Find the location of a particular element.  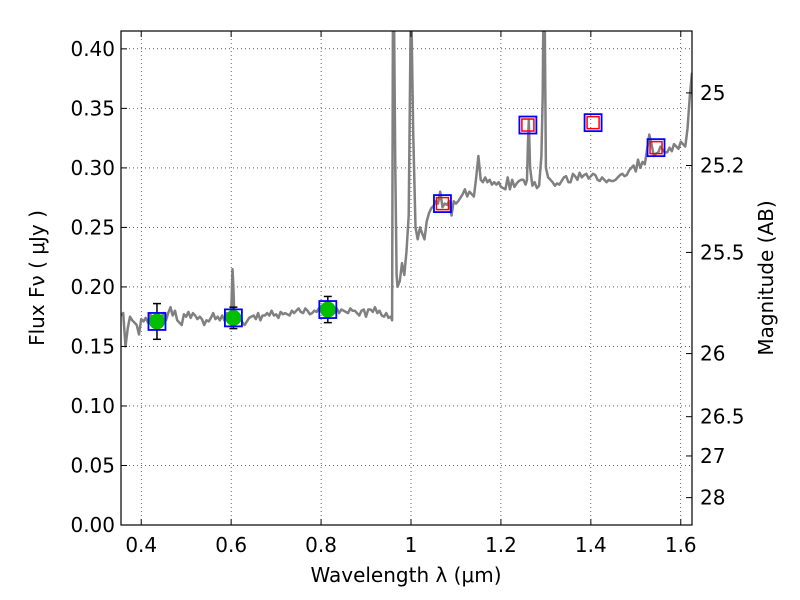

y2-tick-label: 28 is located at coordinates (712, 498).